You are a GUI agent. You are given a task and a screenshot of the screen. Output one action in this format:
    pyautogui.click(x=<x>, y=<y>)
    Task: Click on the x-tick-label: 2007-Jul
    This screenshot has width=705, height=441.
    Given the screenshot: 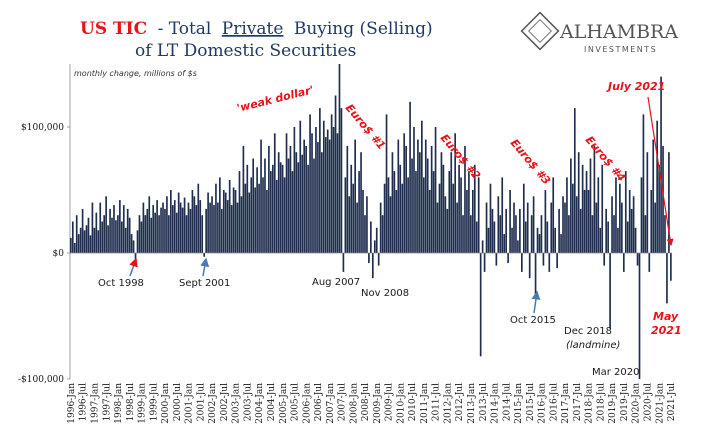 What is the action you would take?
    pyautogui.click(x=343, y=402)
    